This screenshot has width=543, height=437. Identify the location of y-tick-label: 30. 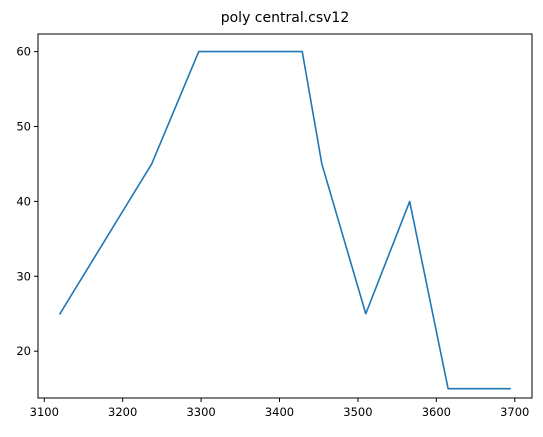
(23, 276).